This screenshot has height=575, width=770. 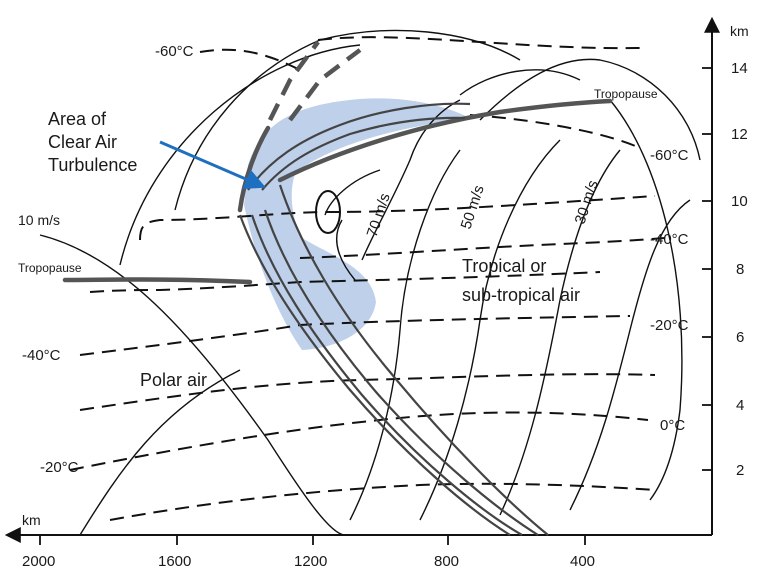 I want to click on y-tick-label: 14, so click(x=739, y=68).